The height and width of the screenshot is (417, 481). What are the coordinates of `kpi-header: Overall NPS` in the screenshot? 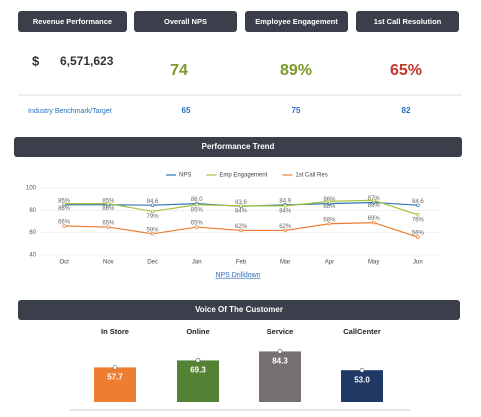 It's located at (185, 21).